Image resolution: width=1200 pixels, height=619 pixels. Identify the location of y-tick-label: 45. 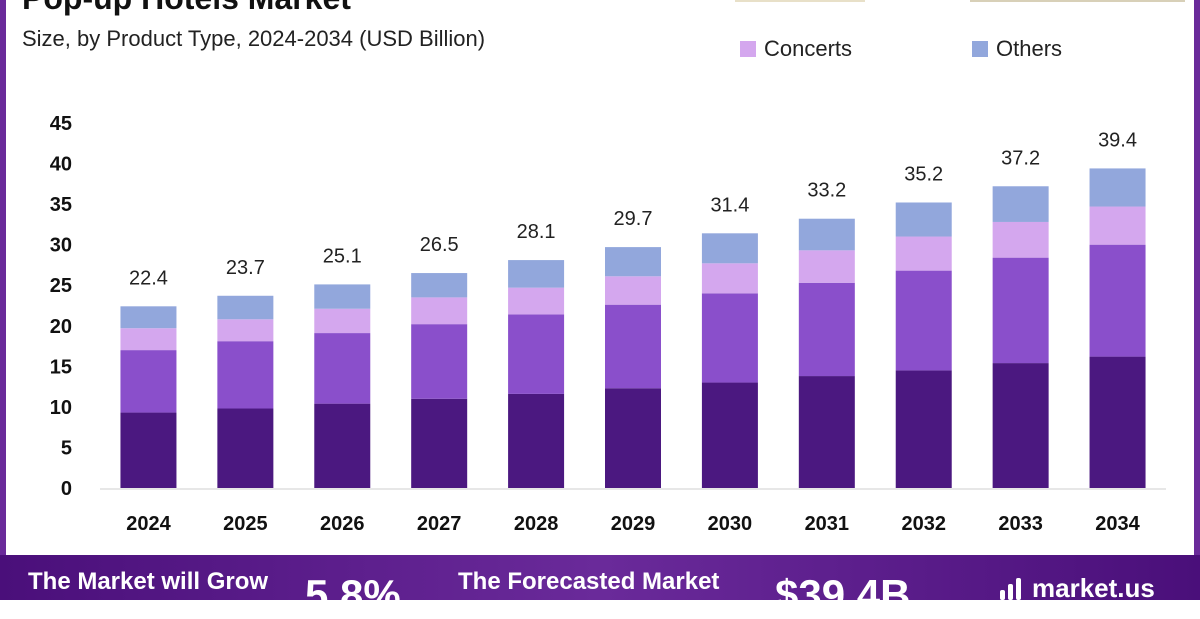
(61, 124).